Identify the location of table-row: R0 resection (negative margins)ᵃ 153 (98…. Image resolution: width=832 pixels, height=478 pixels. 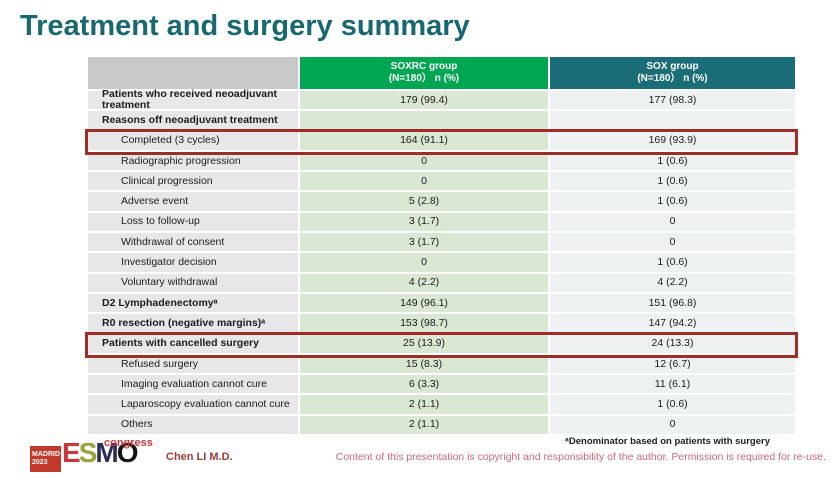
(441, 324).